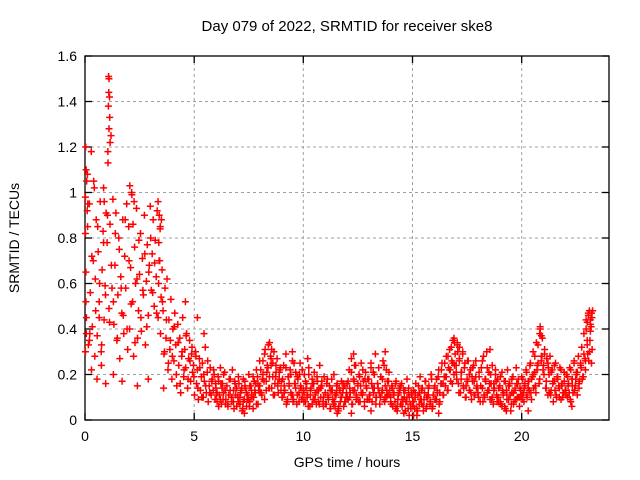 This screenshot has height=480, width=640. What do you see at coordinates (68, 238) in the screenshot?
I see `y-tick-label: 0.8` at bounding box center [68, 238].